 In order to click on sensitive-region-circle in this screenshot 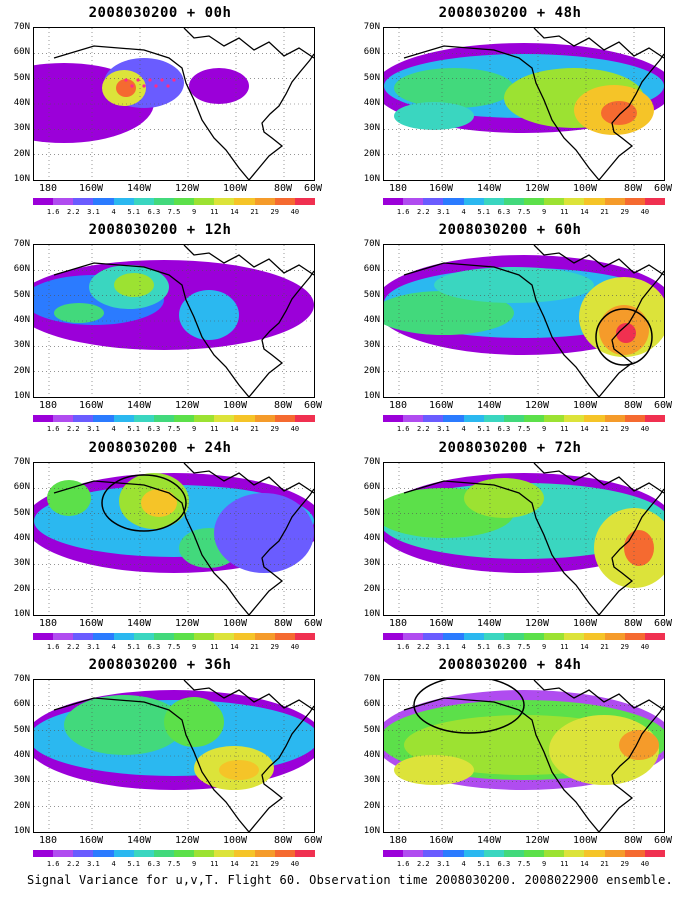, I will do `click(144, 503)`.